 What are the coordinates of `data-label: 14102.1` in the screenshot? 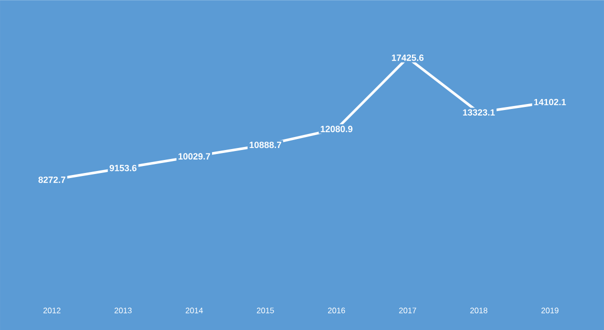 It's located at (550, 102).